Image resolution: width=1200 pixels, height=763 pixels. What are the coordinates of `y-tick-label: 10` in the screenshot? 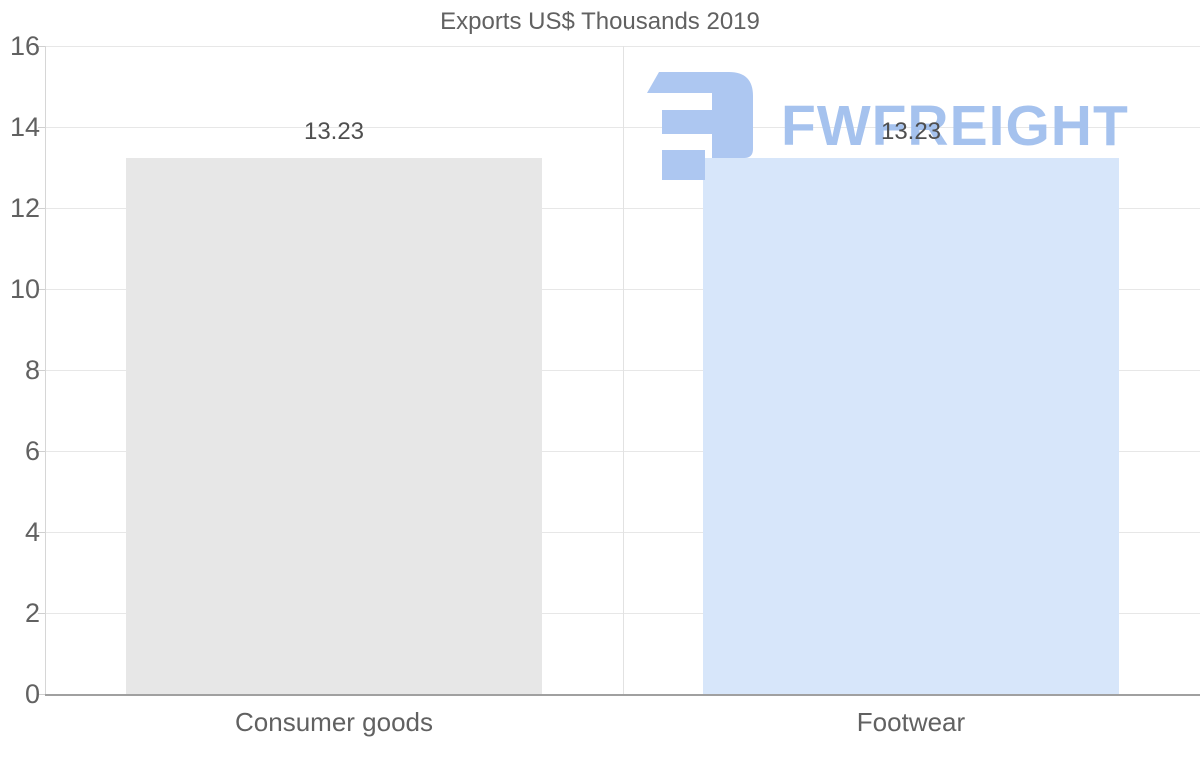 It's located at (24, 289).